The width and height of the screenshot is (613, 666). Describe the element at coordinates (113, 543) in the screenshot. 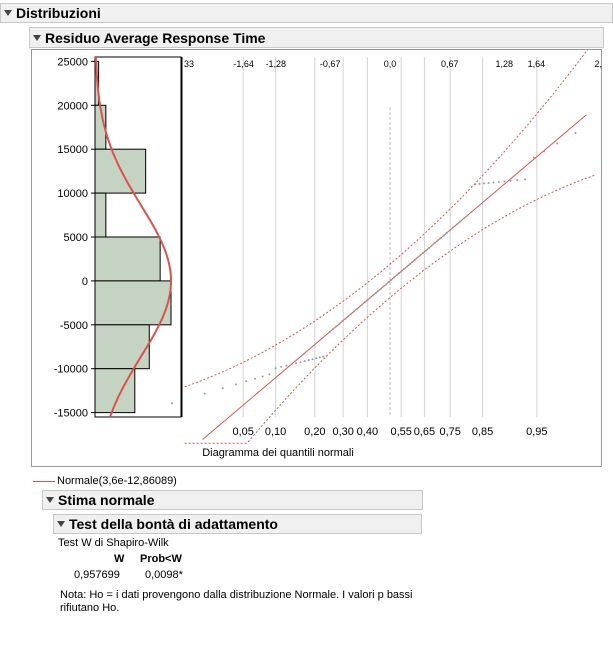

I see `test-name: Test W di Shapiro-Wilk` at that location.